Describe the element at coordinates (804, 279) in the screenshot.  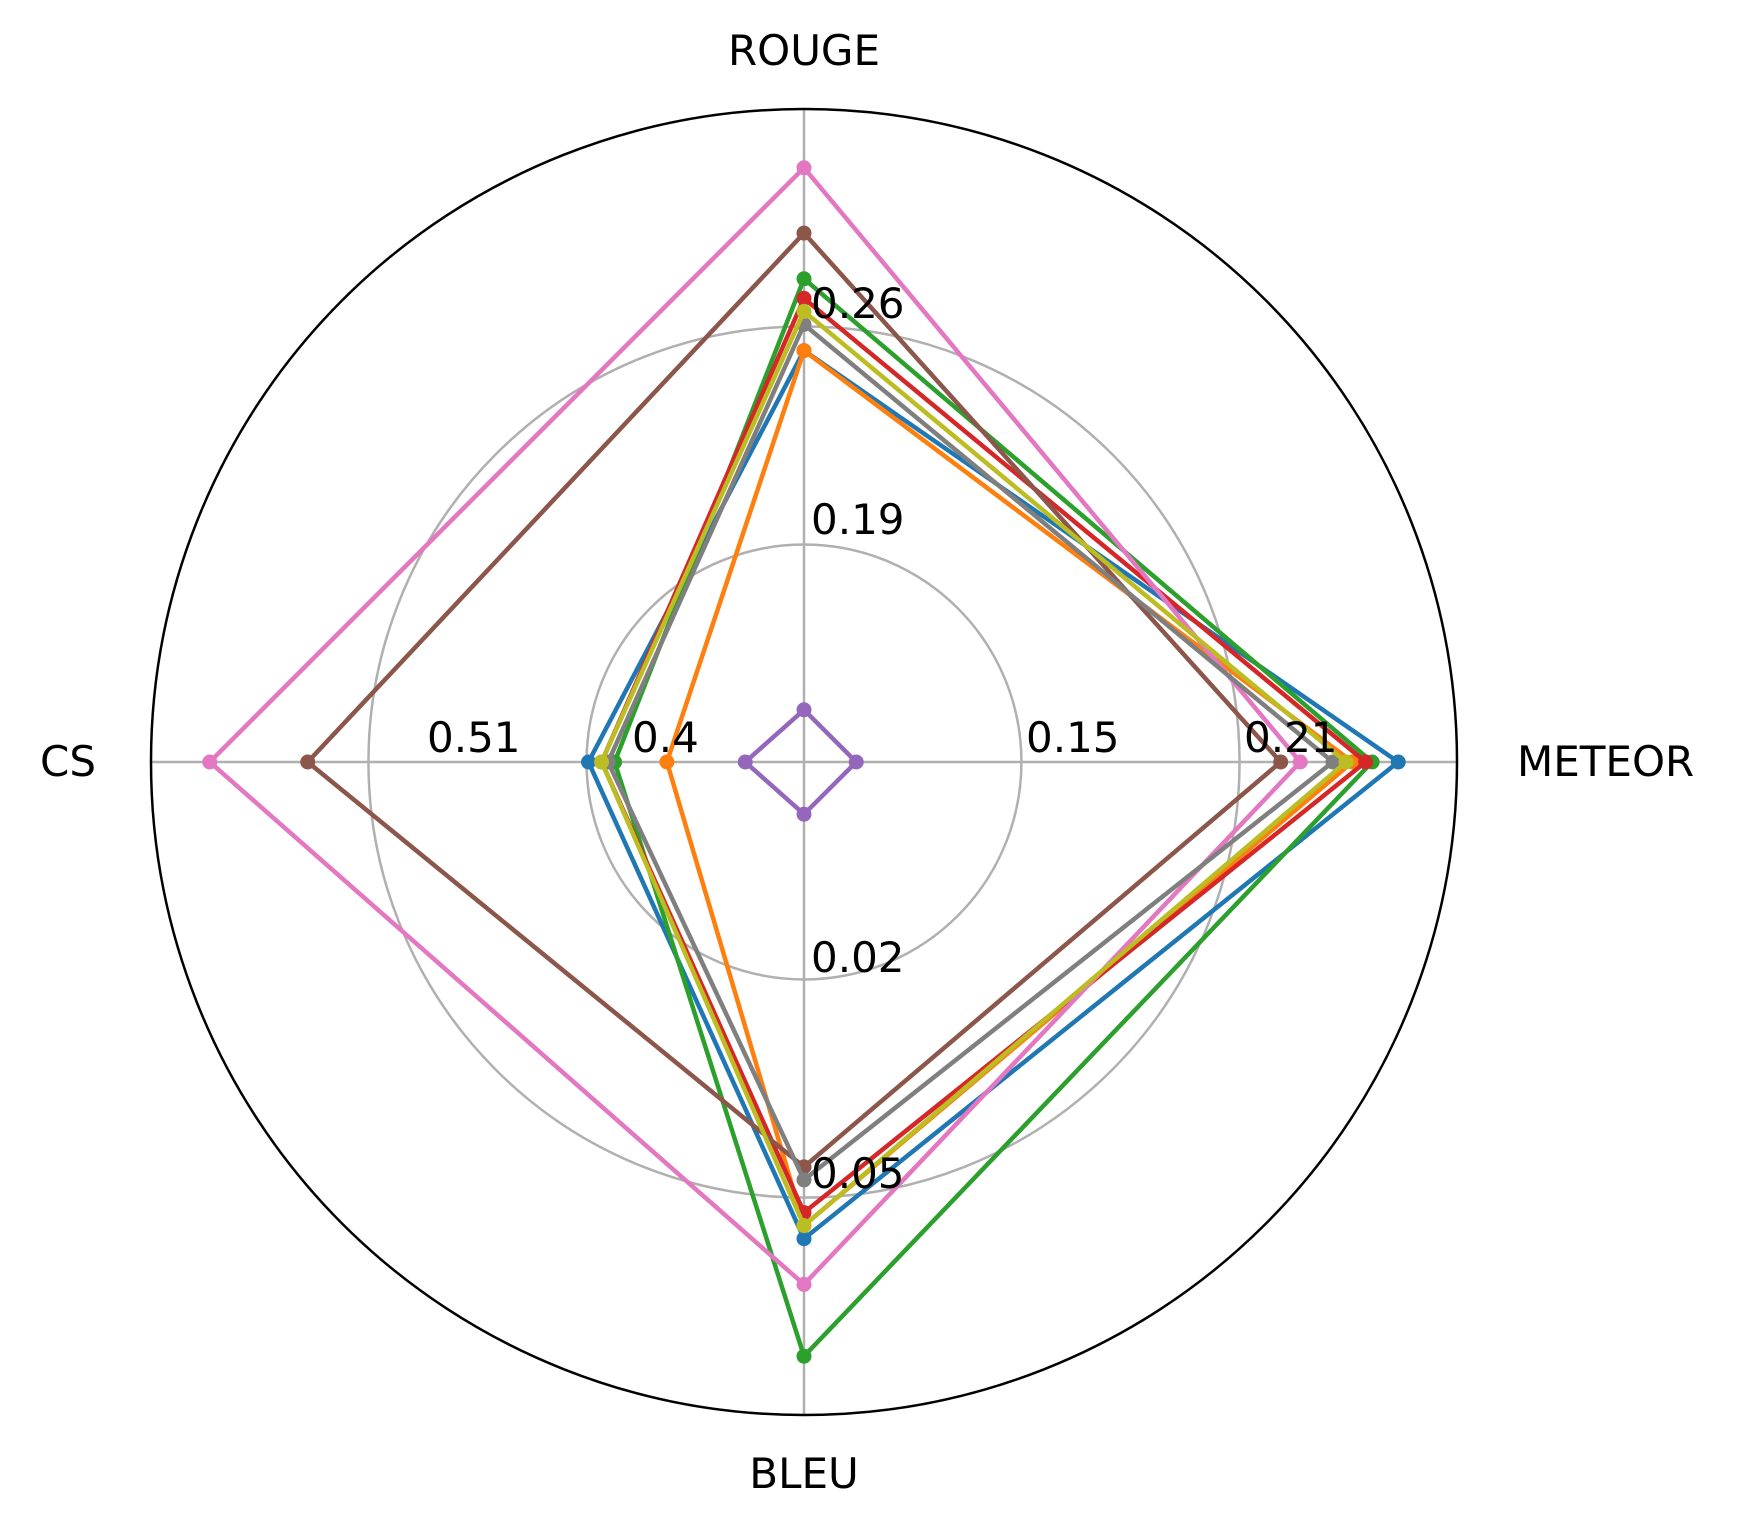
I see `series-3-point-rouge` at that location.